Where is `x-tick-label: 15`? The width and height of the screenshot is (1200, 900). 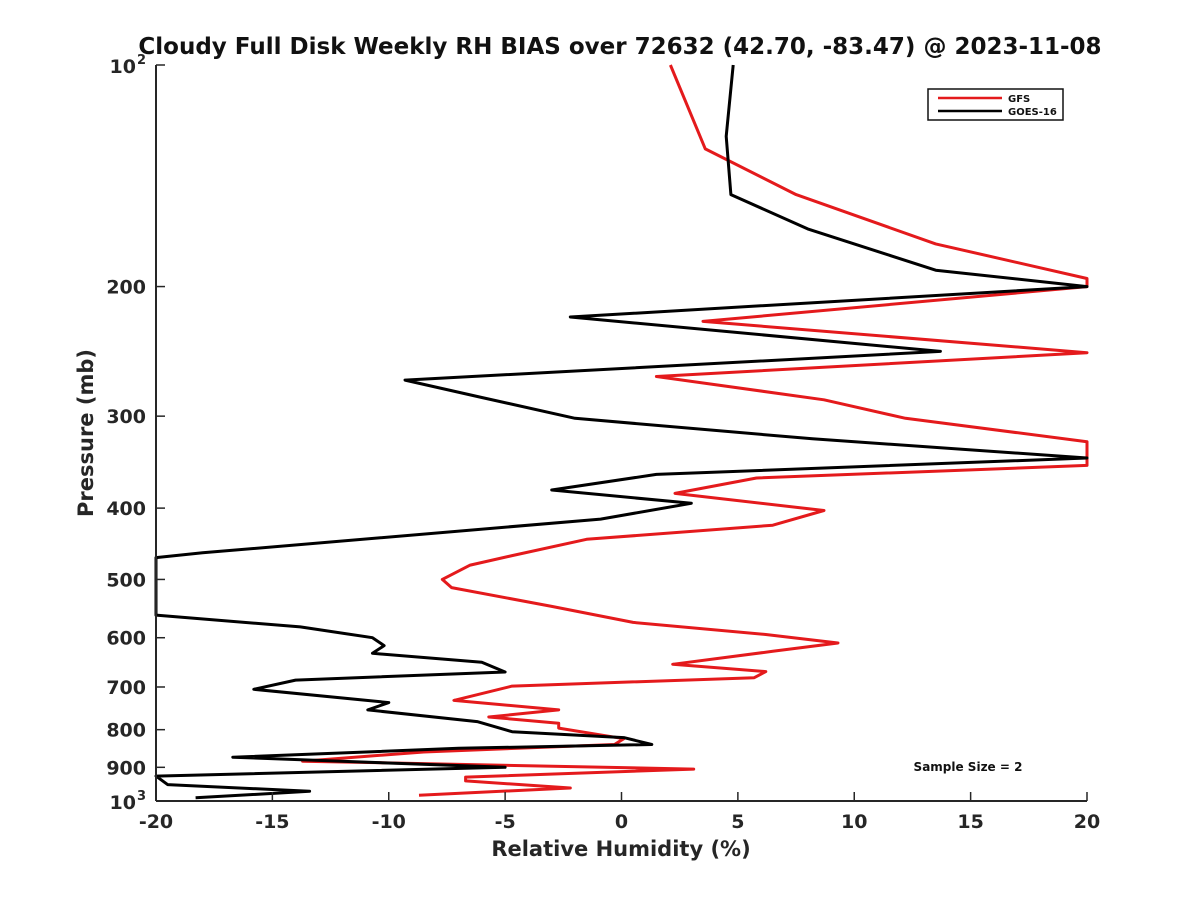 x-tick-label: 15 is located at coordinates (970, 822).